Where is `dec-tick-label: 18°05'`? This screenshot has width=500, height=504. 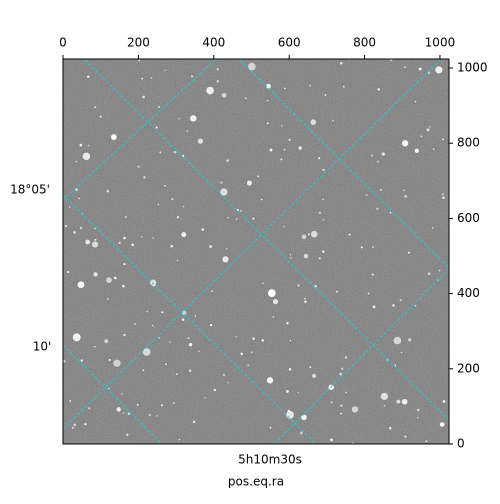 dec-tick-label: 18°05' is located at coordinates (30, 190).